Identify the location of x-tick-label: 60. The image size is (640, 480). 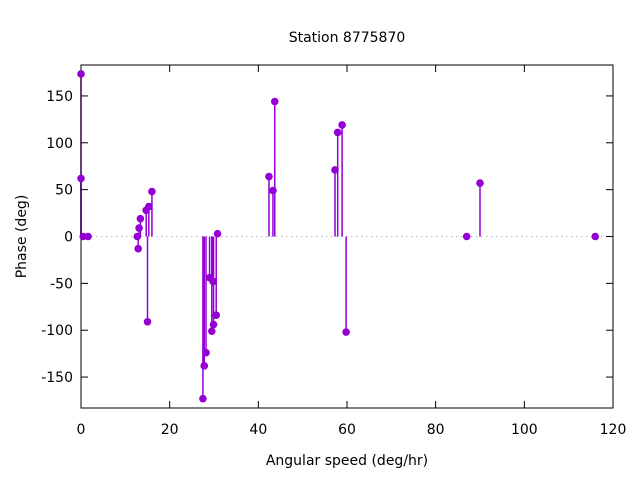
(347, 430).